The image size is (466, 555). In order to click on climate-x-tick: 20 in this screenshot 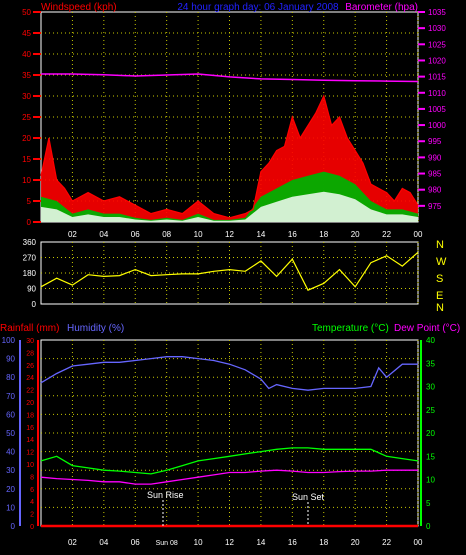, I will do `click(355, 542)`.